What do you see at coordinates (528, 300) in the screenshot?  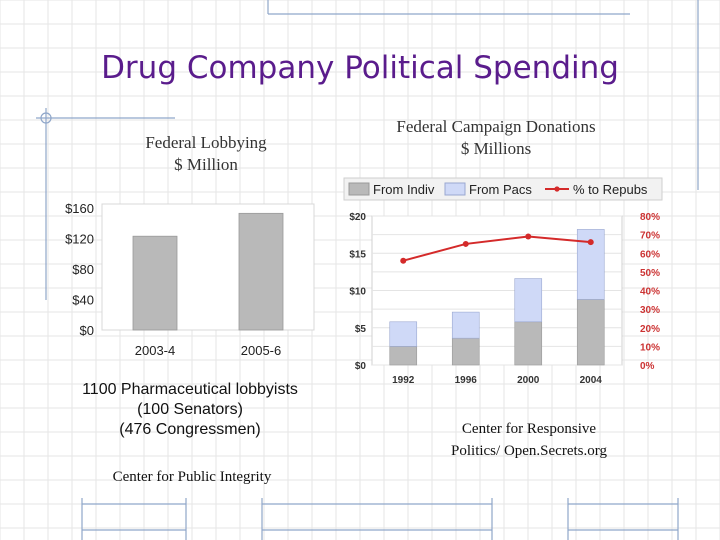 I see `bar-pacs-2000` at bounding box center [528, 300].